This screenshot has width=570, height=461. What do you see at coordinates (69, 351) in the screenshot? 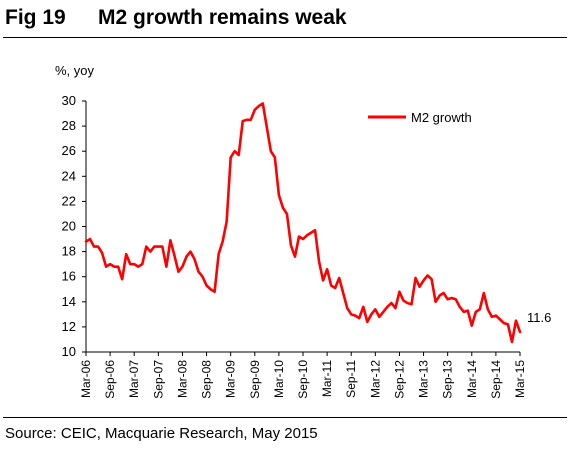
I see `y-tick-label: 10` at bounding box center [69, 351].